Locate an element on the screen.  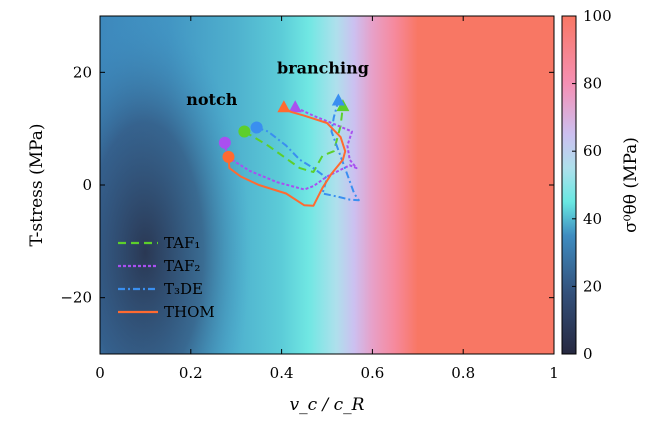
x-tick-label: 1 is located at coordinates (554, 373).